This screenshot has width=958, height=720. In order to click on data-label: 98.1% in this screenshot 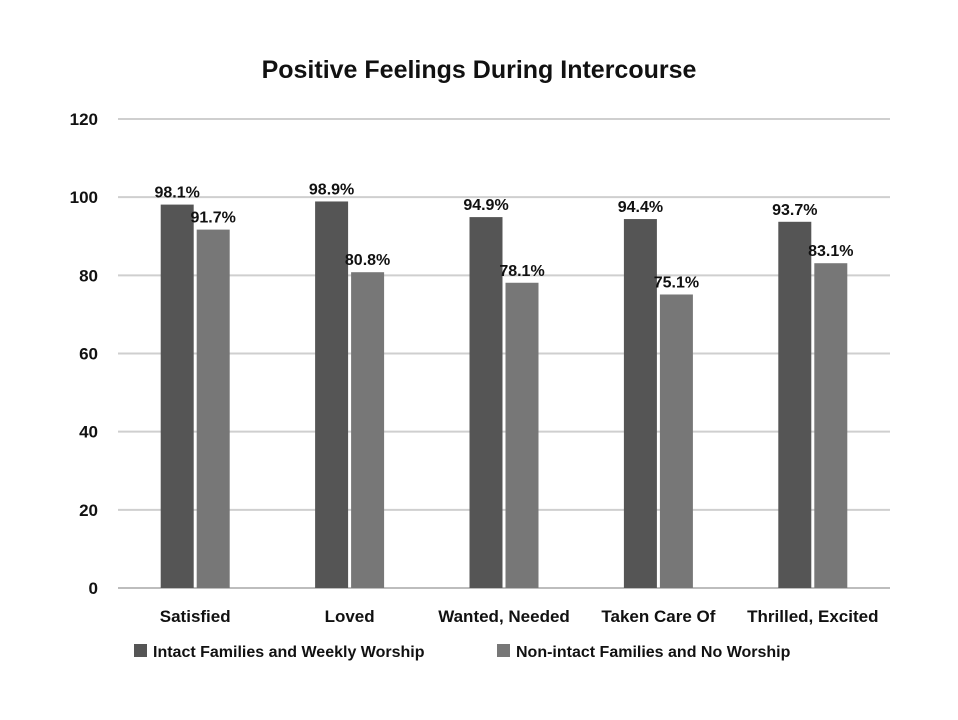, I will do `click(177, 193)`.